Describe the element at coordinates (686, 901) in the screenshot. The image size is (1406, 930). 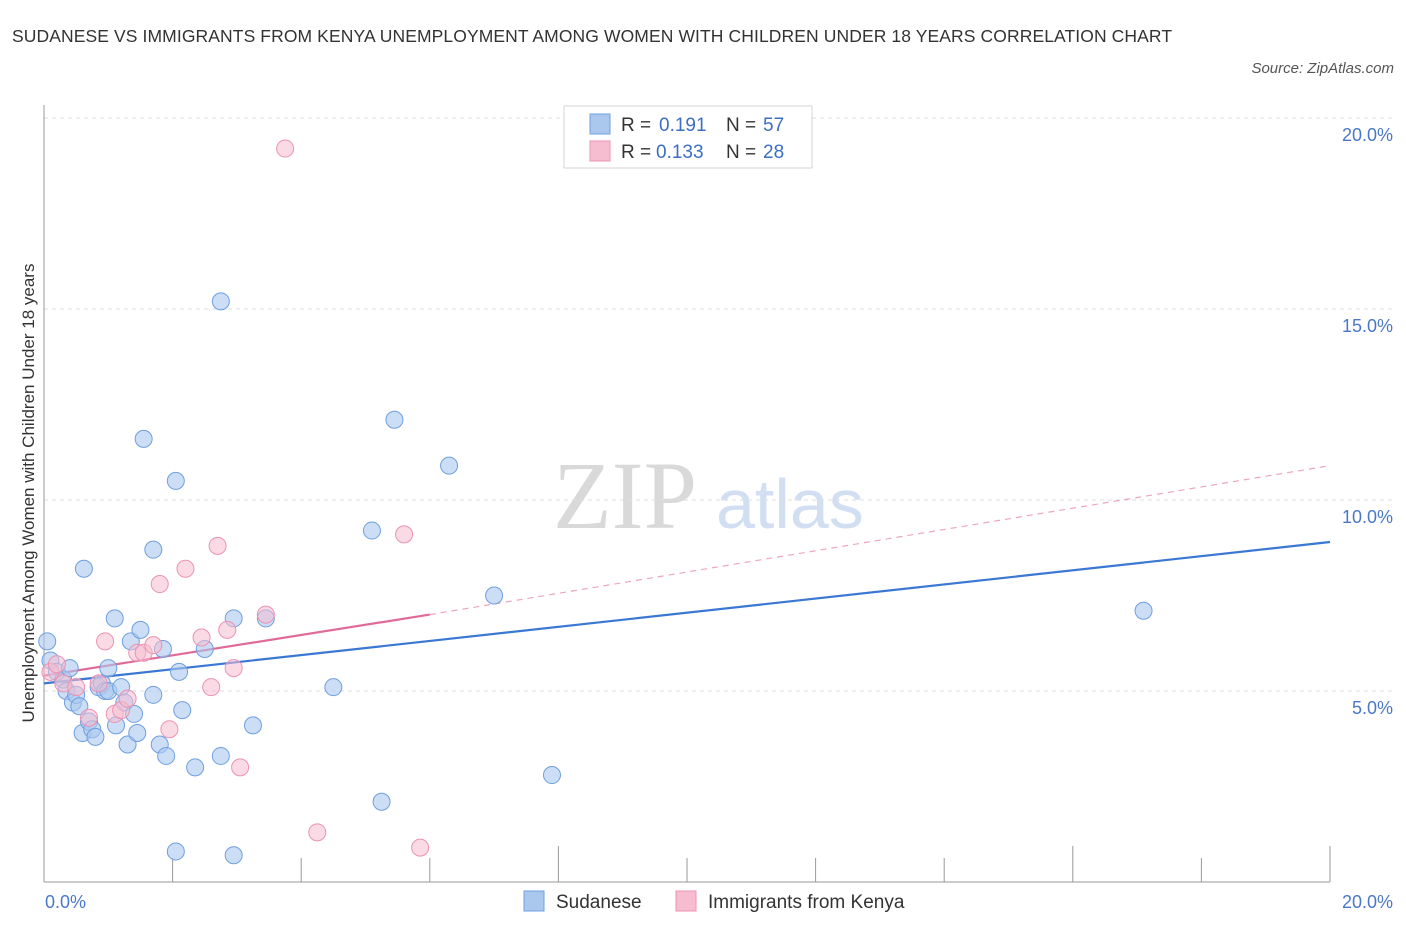
I see `bottom-legend-swatch-kenya` at that location.